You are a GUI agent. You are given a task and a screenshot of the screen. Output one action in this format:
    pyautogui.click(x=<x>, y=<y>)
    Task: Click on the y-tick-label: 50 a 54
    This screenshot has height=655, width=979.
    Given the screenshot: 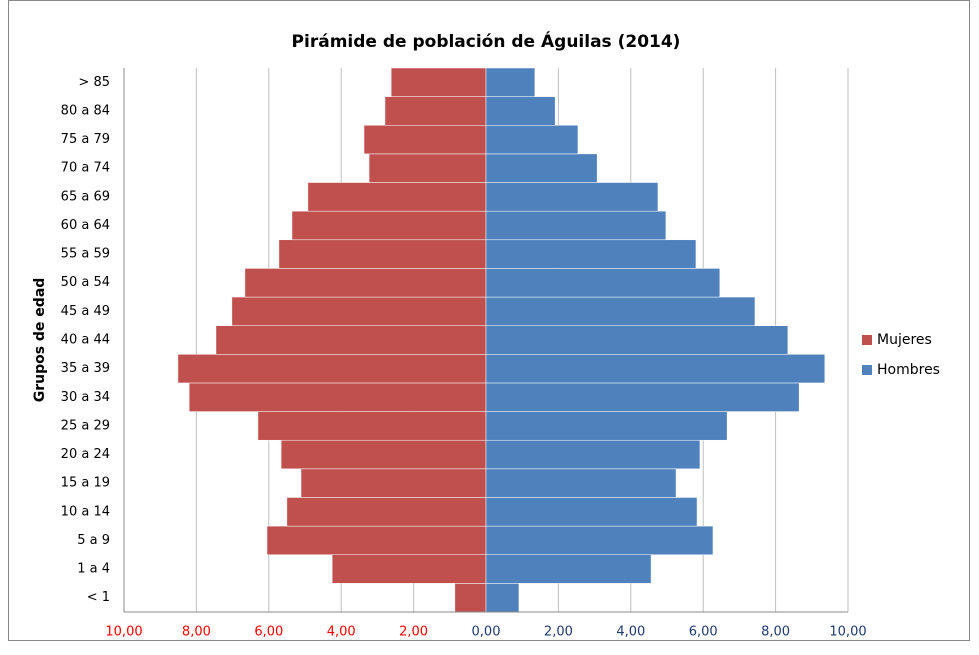 What is the action you would take?
    pyautogui.click(x=85, y=282)
    